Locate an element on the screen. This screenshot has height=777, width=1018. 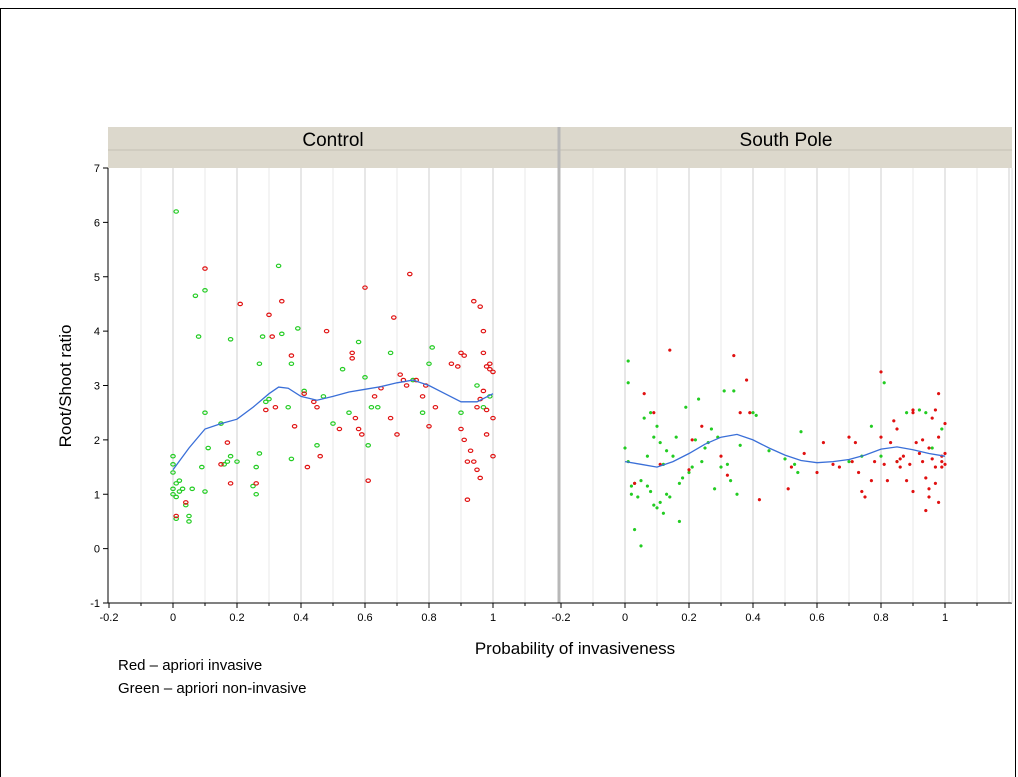
x-axis-title: Probability of invasiveness is located at coordinates (575, 648).